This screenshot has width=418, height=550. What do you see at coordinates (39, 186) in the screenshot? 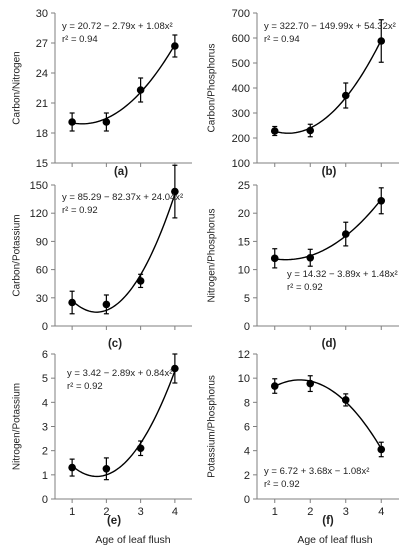
I see `y-tick-label: 150` at bounding box center [39, 186].